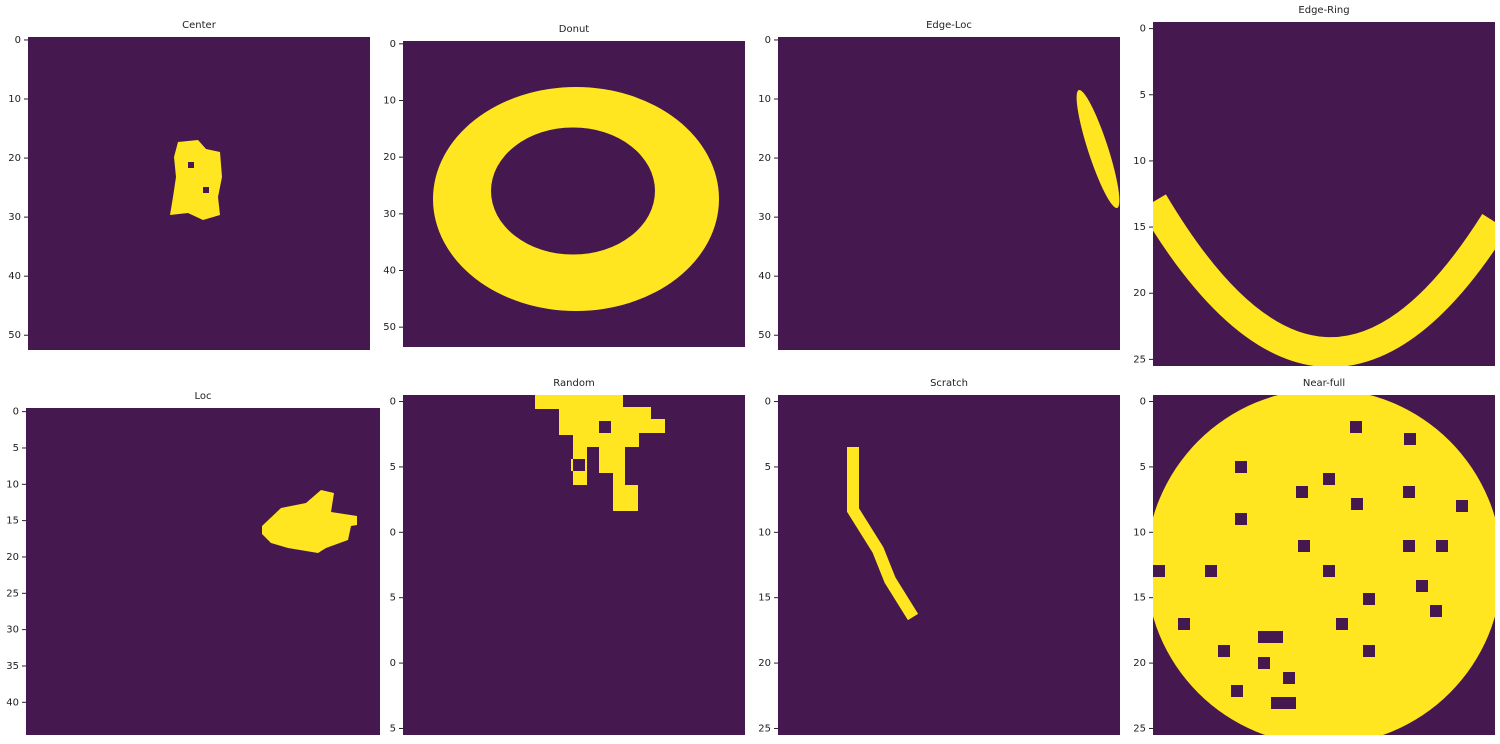  Describe the element at coordinates (1310, 565) in the screenshot. I see `holes` at that location.